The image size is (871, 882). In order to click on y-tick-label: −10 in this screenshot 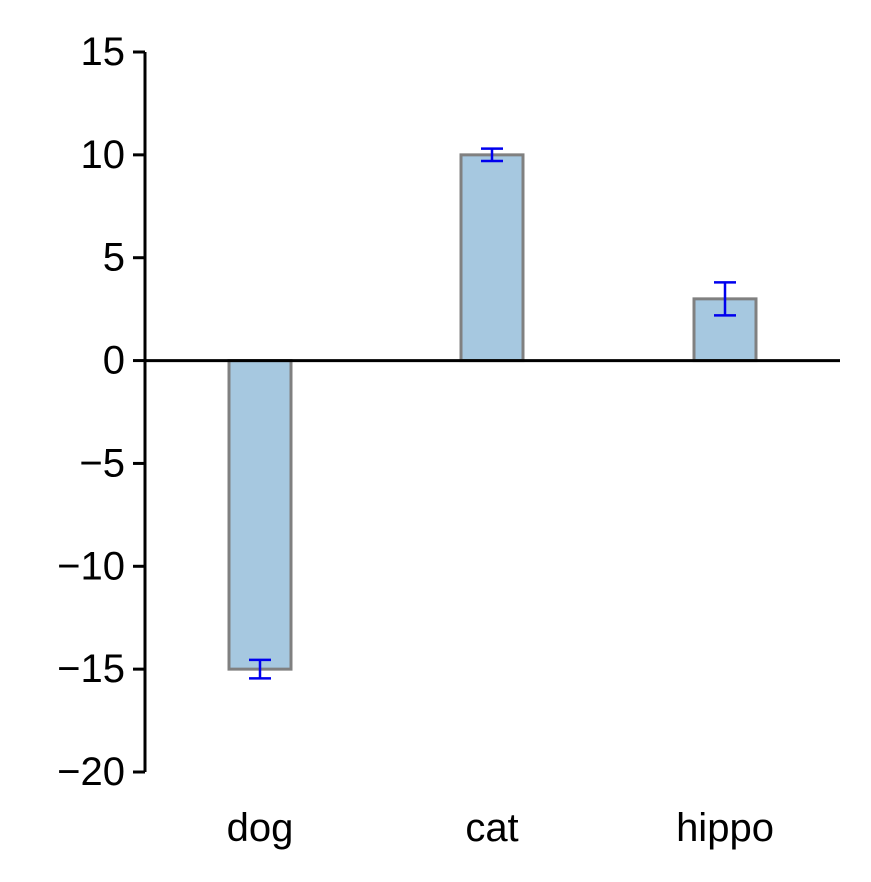, I will do `click(91, 566)`.